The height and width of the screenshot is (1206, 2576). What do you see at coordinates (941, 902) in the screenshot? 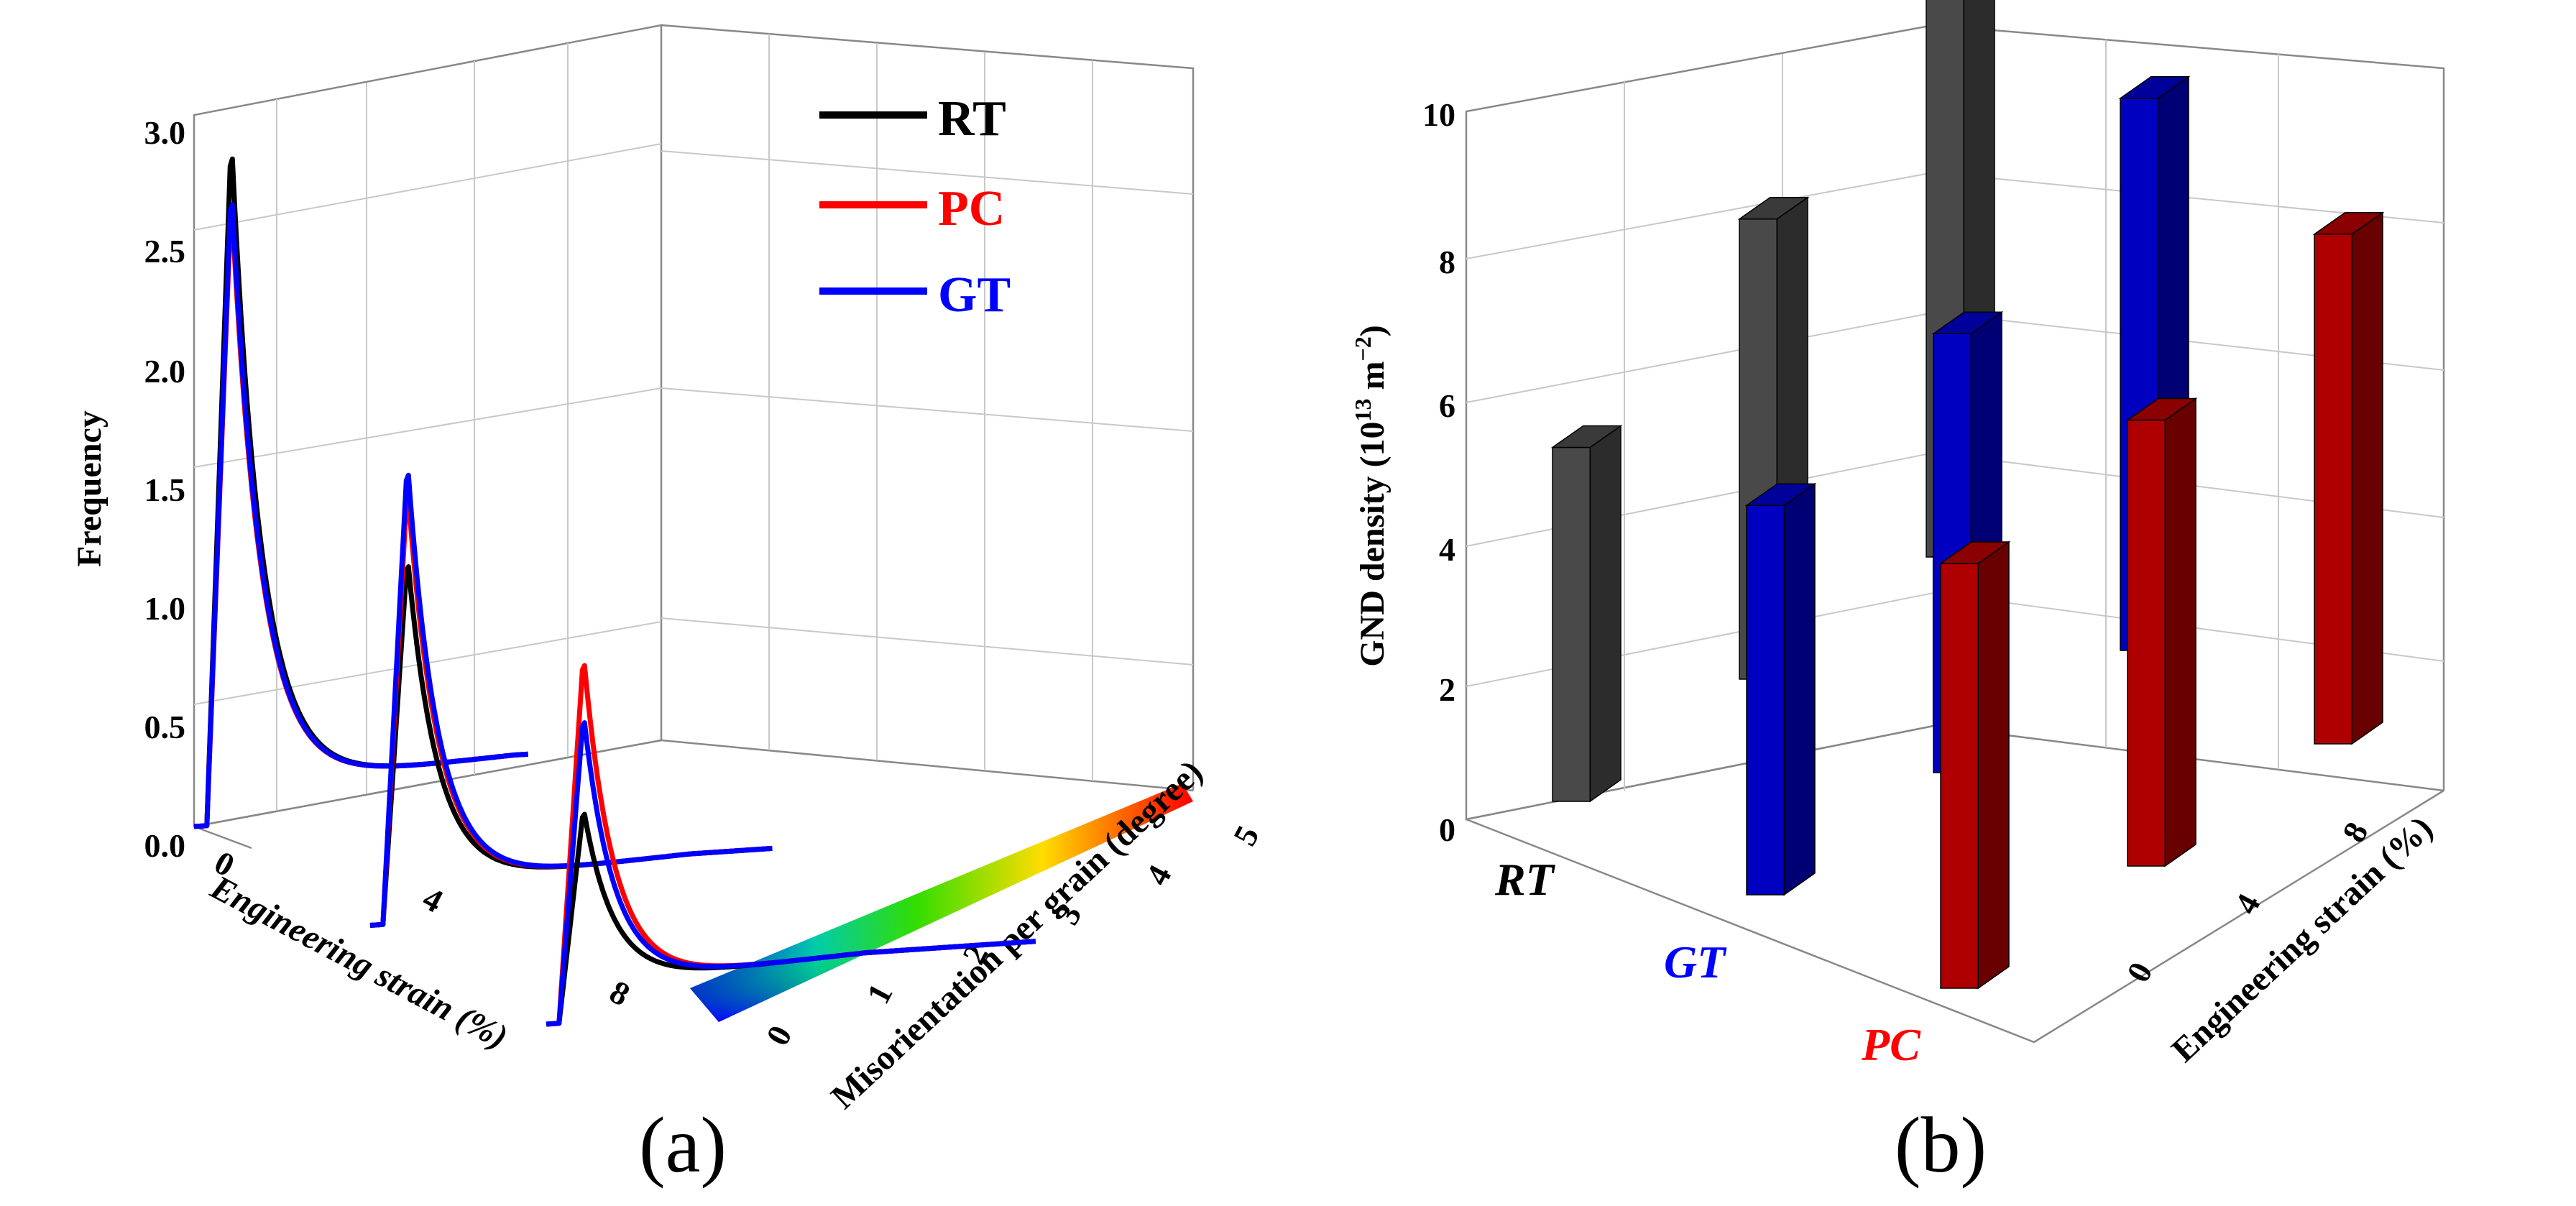
I see `misorientation-colorbar-shade` at bounding box center [941, 902].